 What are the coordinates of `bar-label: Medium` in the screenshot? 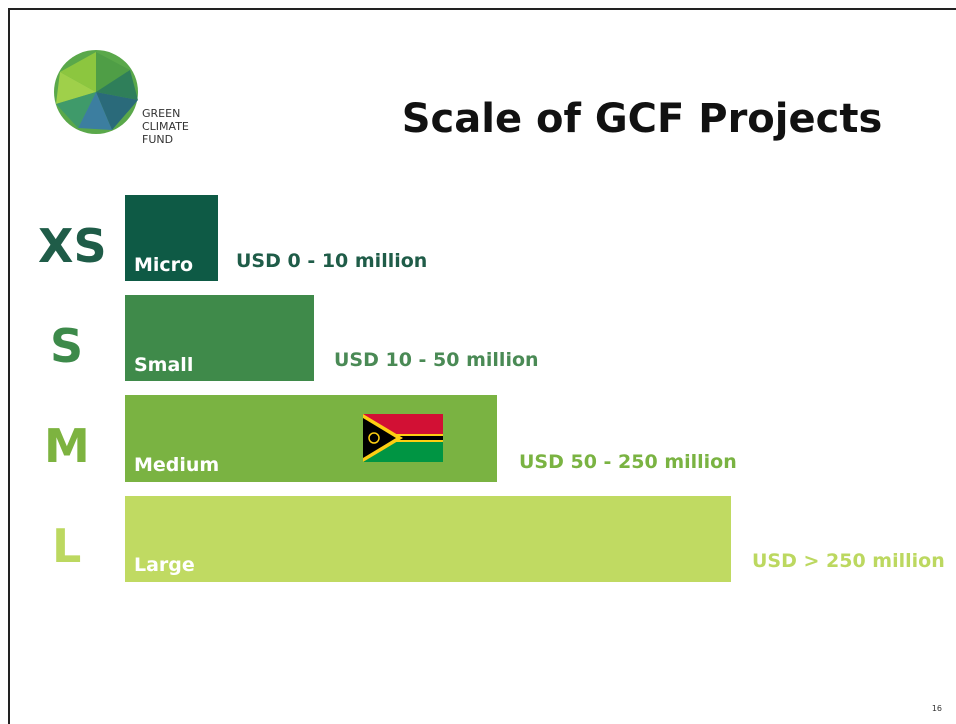 It's located at (176, 465).